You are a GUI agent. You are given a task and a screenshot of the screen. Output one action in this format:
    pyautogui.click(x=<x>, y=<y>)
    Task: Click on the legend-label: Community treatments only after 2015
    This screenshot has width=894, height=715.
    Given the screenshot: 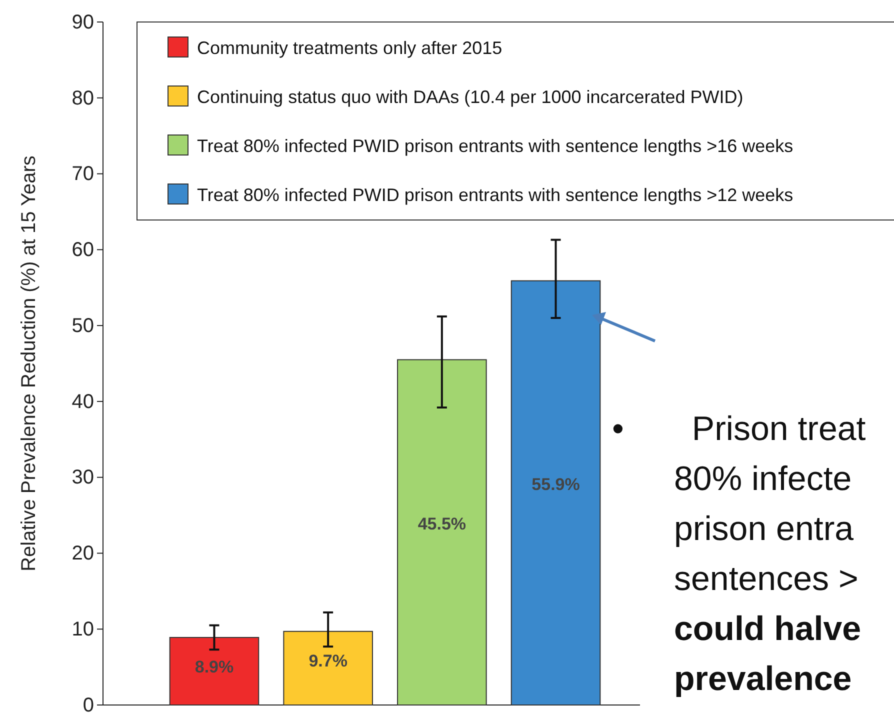 What is the action you would take?
    pyautogui.click(x=349, y=48)
    